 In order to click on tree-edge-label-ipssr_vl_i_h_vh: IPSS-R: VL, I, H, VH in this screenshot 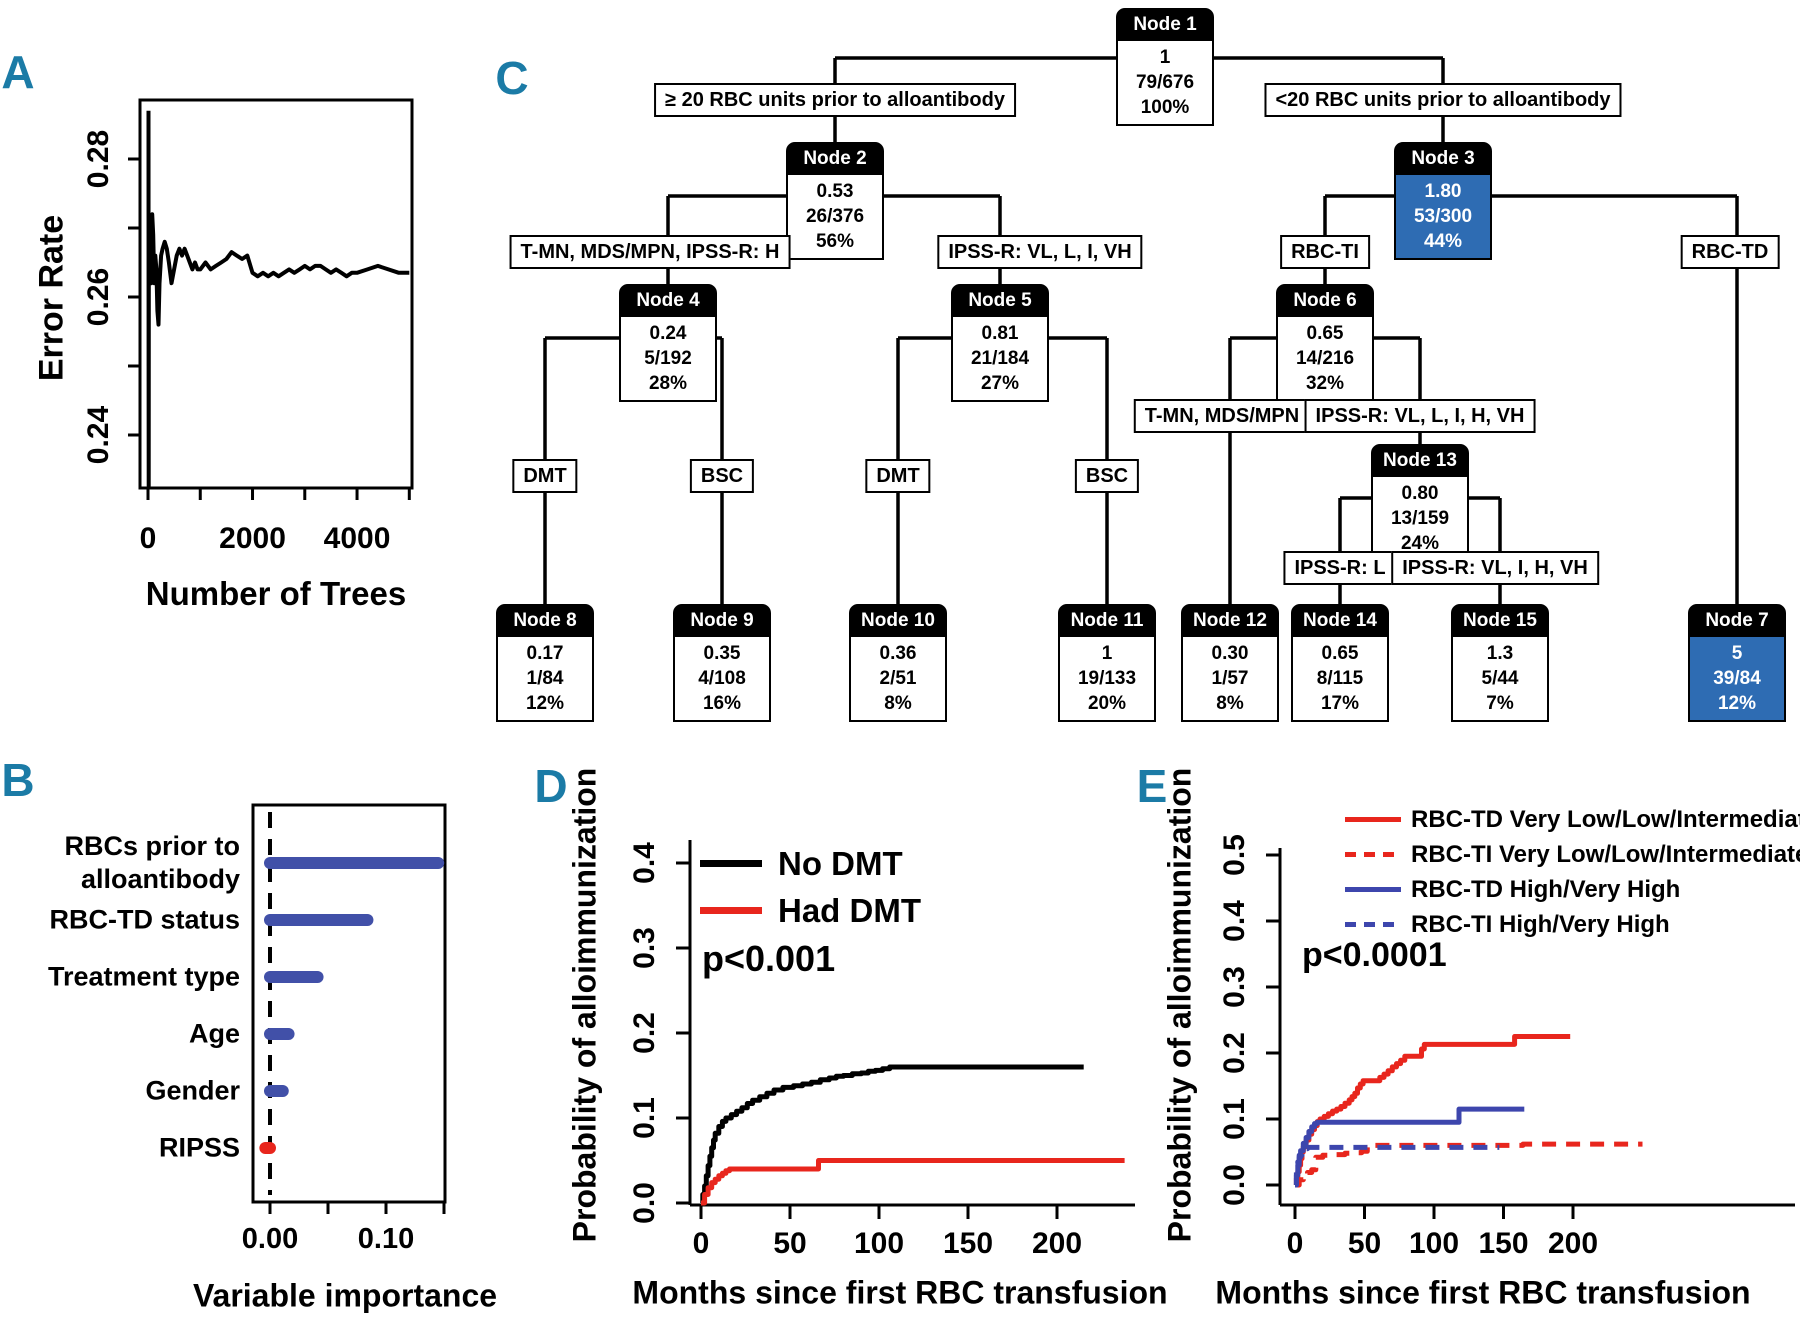, I will do `click(1495, 568)`.